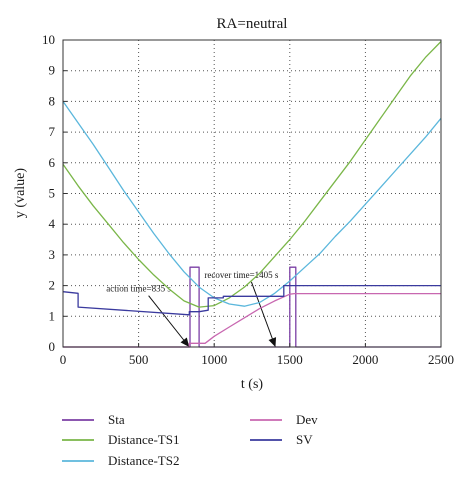 The height and width of the screenshot is (482, 474). I want to click on legend-label: Distance-TS1, so click(143, 439).